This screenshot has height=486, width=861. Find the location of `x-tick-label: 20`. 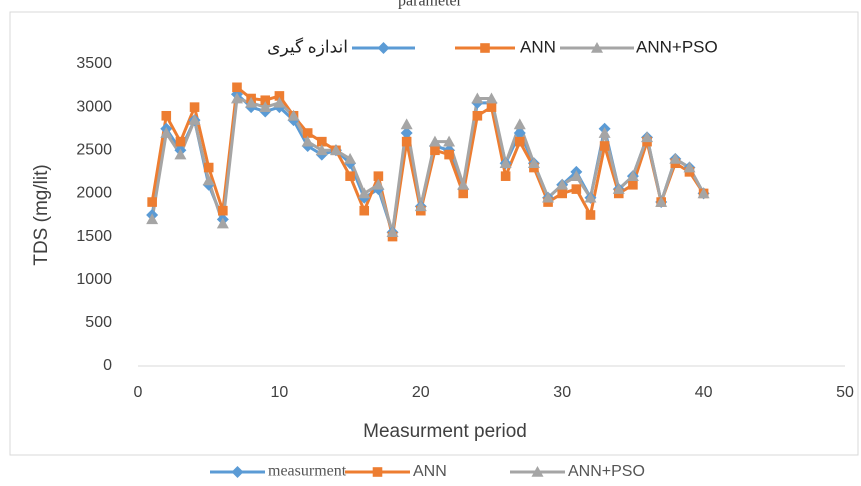

x-tick-label: 20 is located at coordinates (421, 392).